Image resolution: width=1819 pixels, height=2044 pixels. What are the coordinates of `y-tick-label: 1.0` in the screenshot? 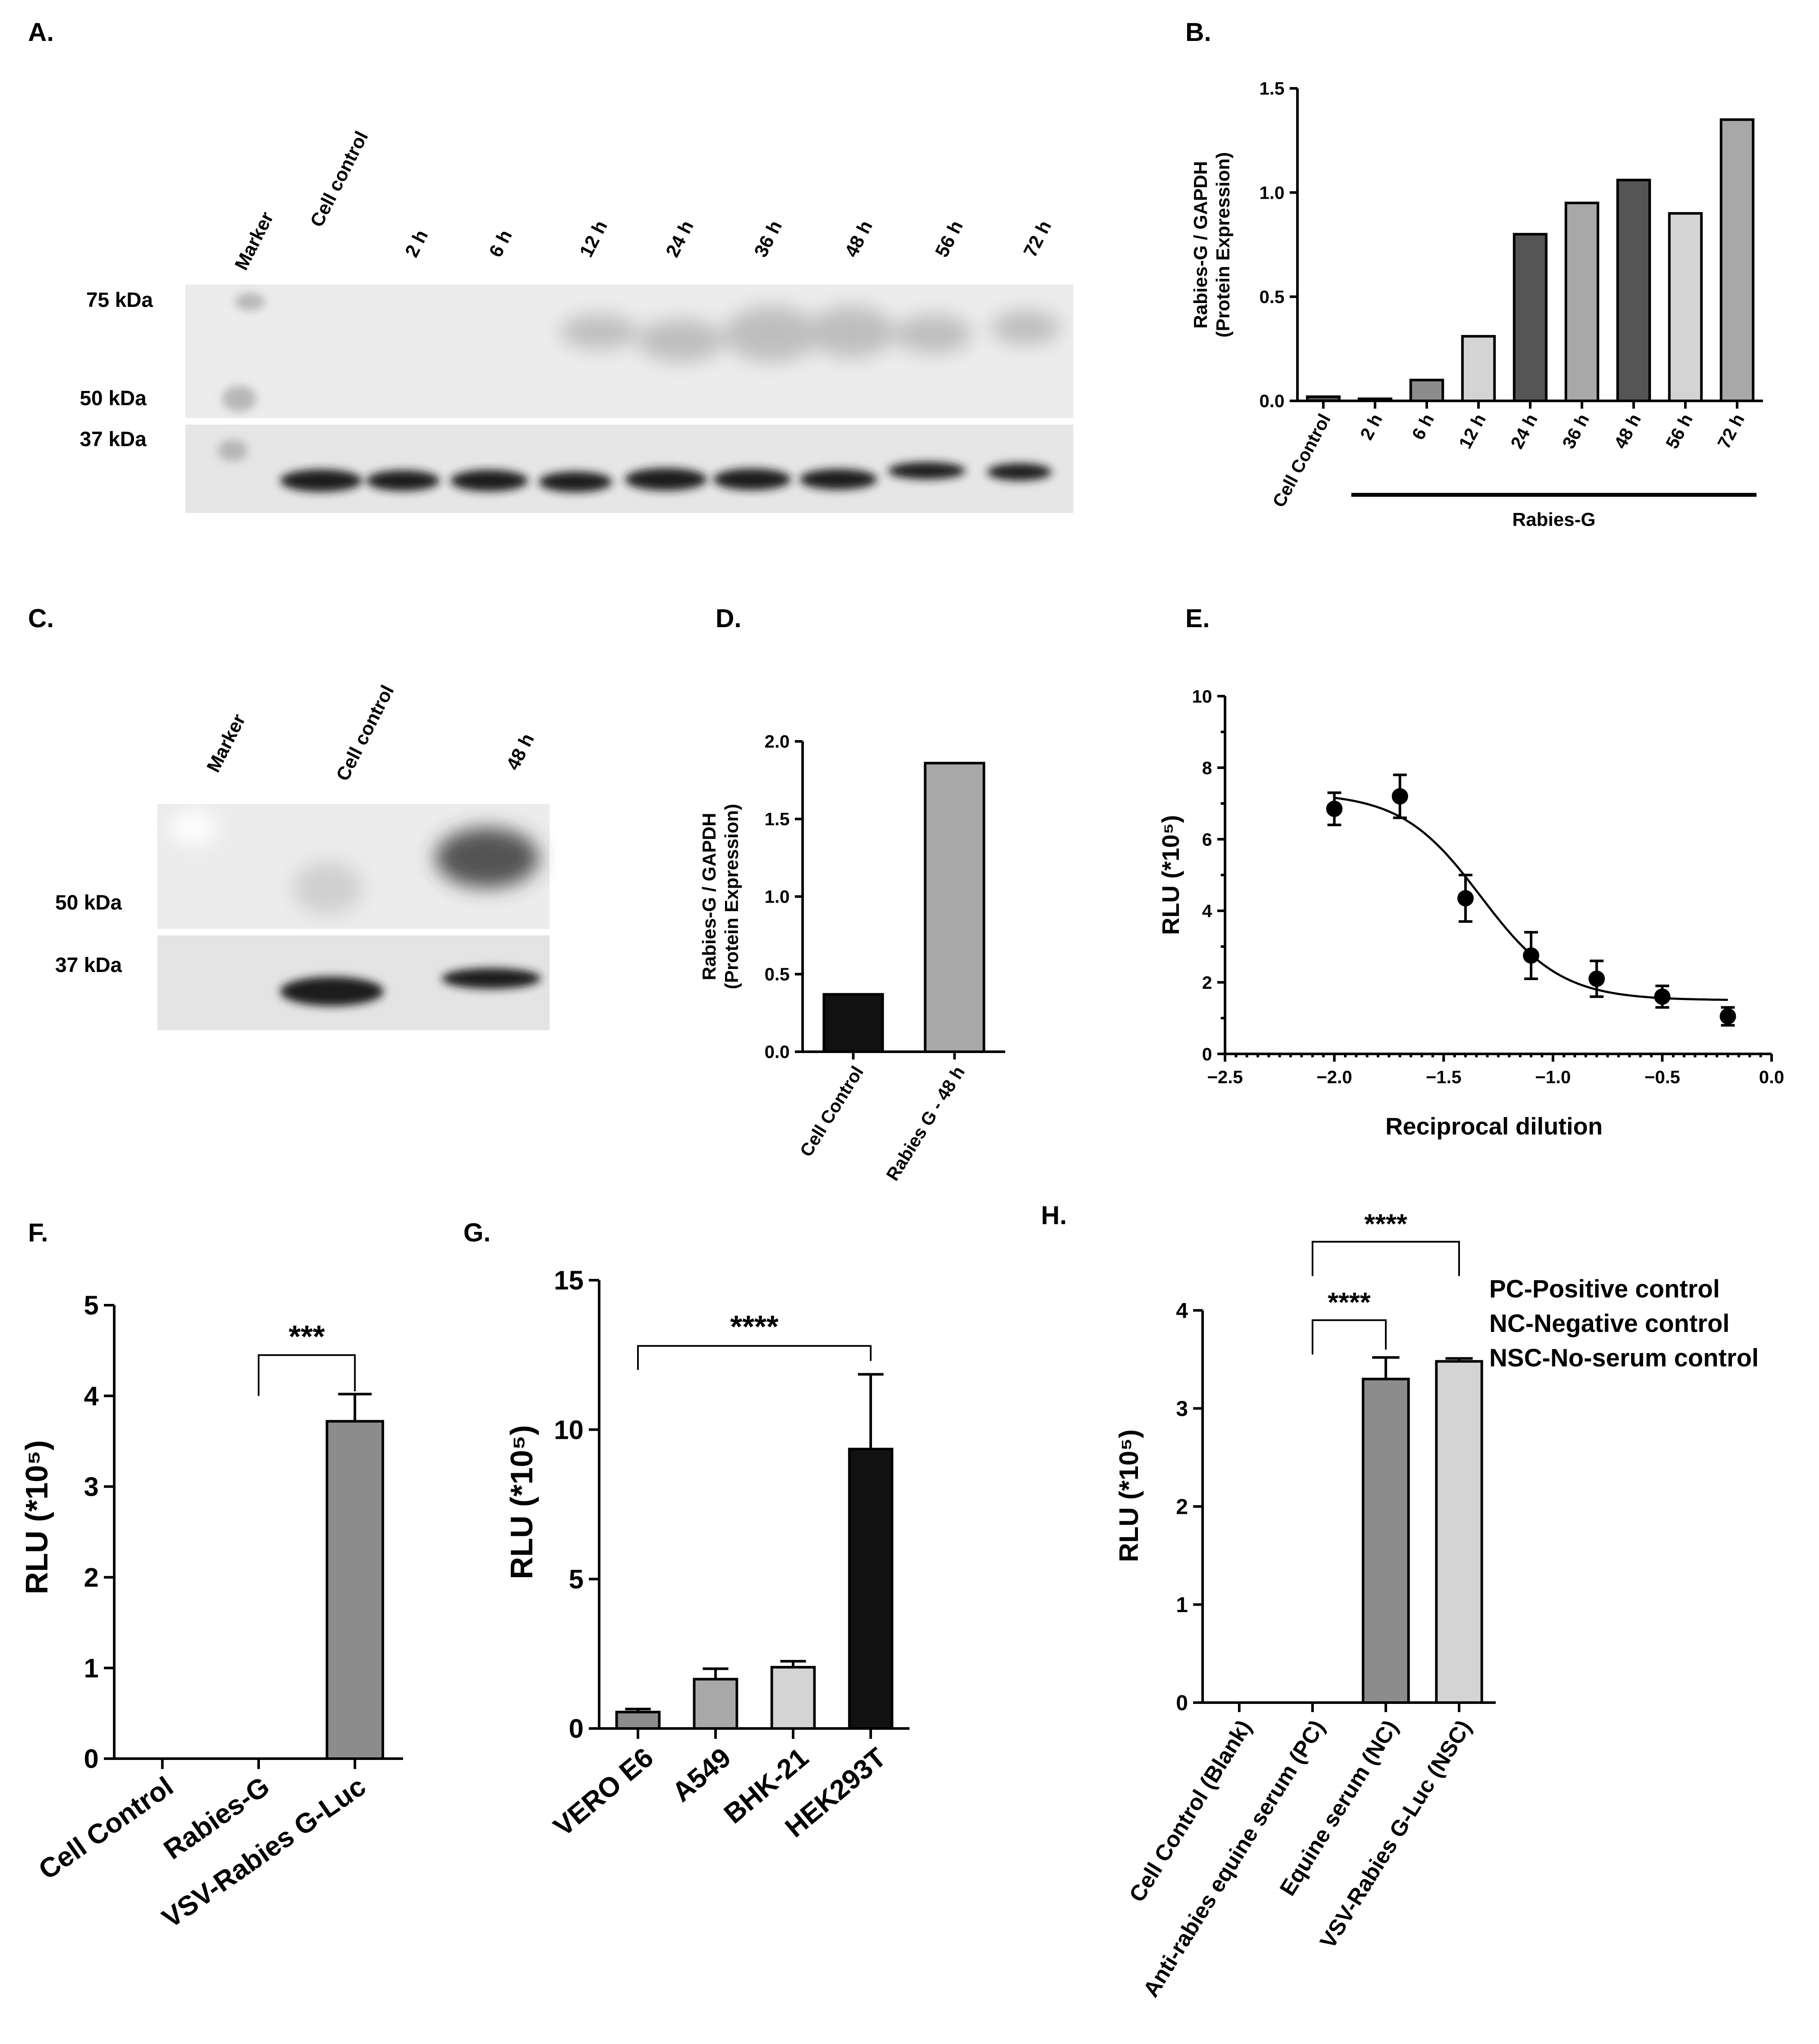 It's located at (777, 897).